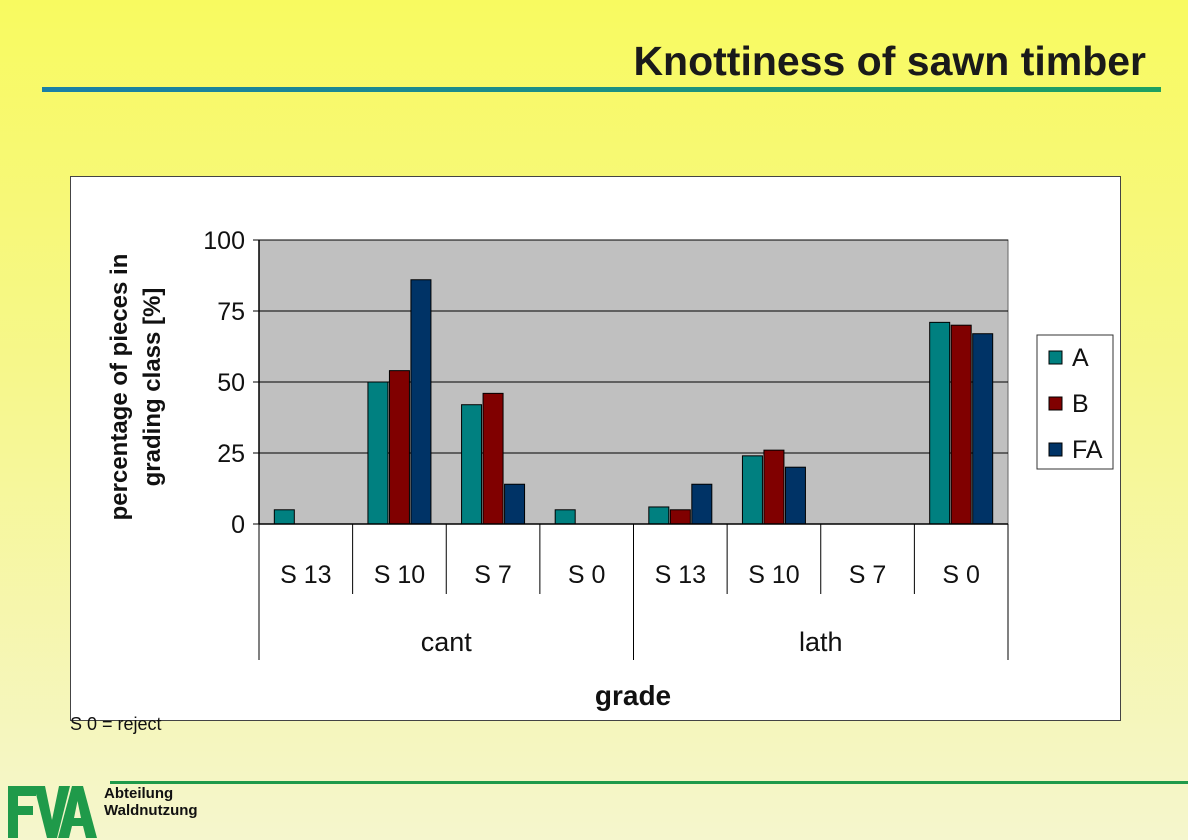 The image size is (1188, 840). I want to click on y-tick-label: 75, so click(231, 312).